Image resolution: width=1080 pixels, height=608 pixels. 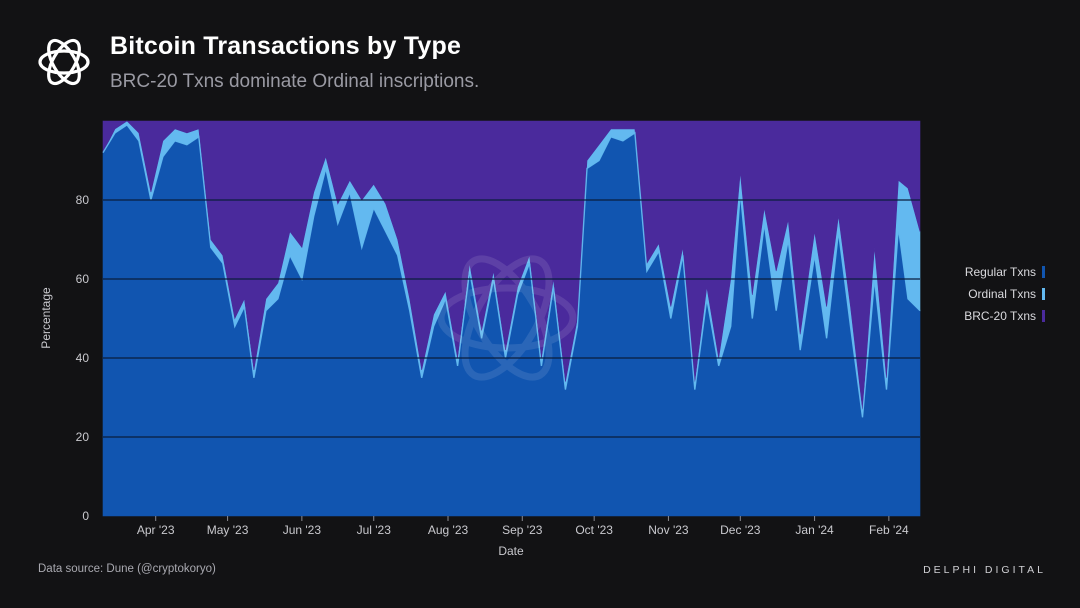 I want to click on y-axis-label: Percentage, so click(x=46, y=318).